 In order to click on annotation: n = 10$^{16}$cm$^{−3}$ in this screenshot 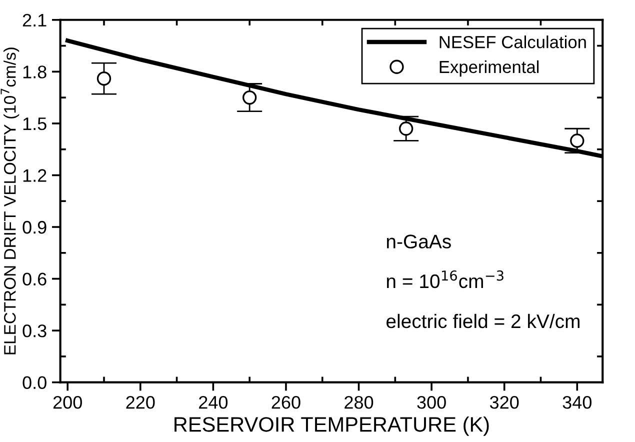, I will do `click(445, 279)`.